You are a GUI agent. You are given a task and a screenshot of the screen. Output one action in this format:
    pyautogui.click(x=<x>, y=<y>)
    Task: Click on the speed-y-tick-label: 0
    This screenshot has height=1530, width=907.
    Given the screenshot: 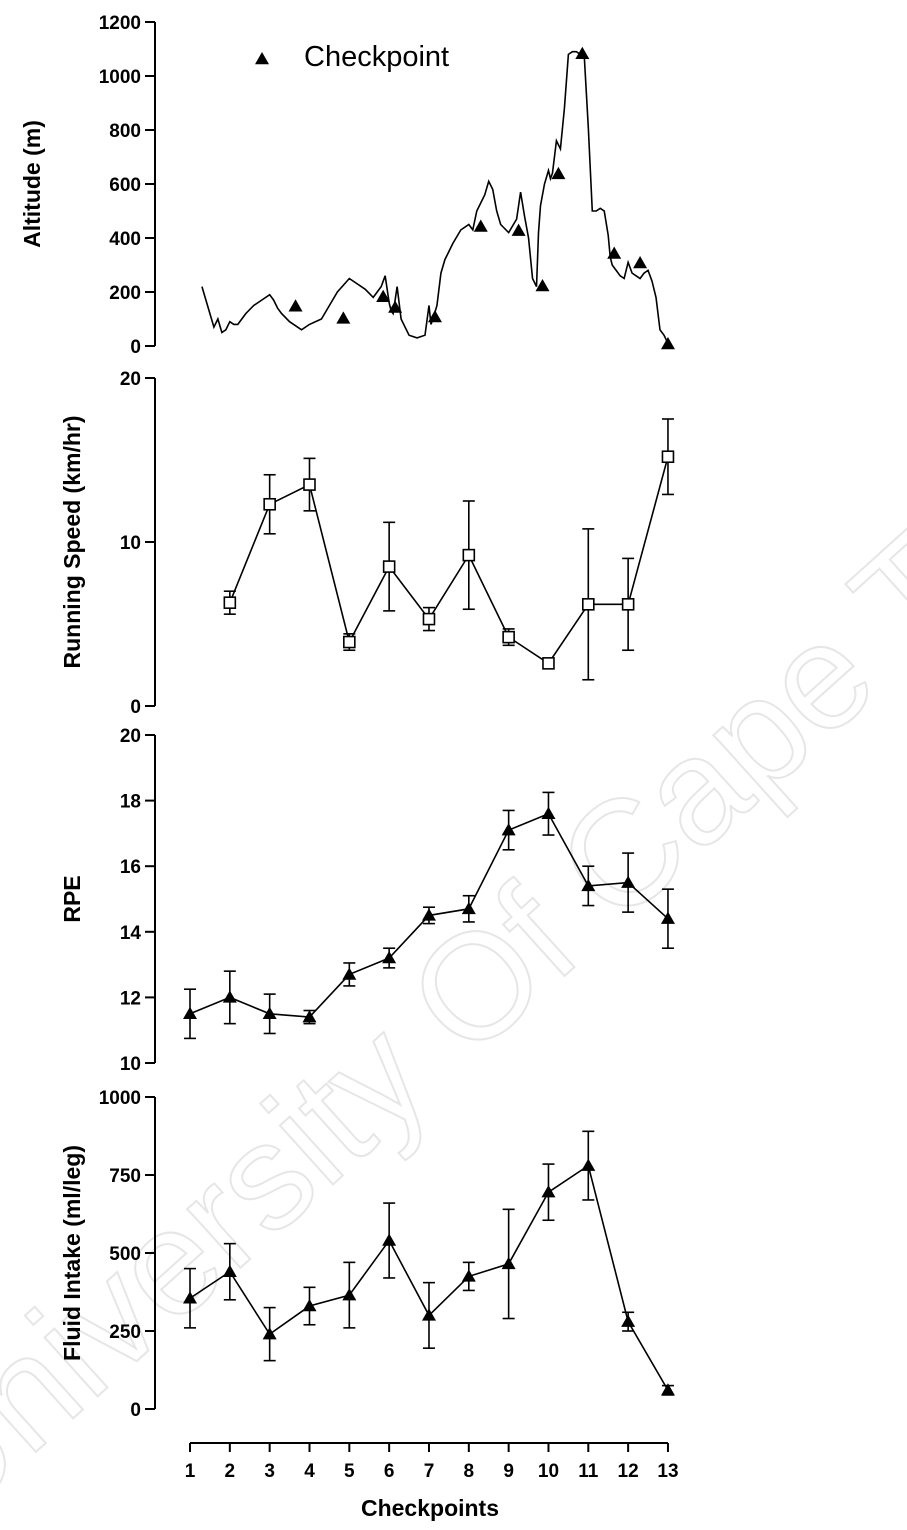 What is the action you would take?
    pyautogui.click(x=135, y=707)
    